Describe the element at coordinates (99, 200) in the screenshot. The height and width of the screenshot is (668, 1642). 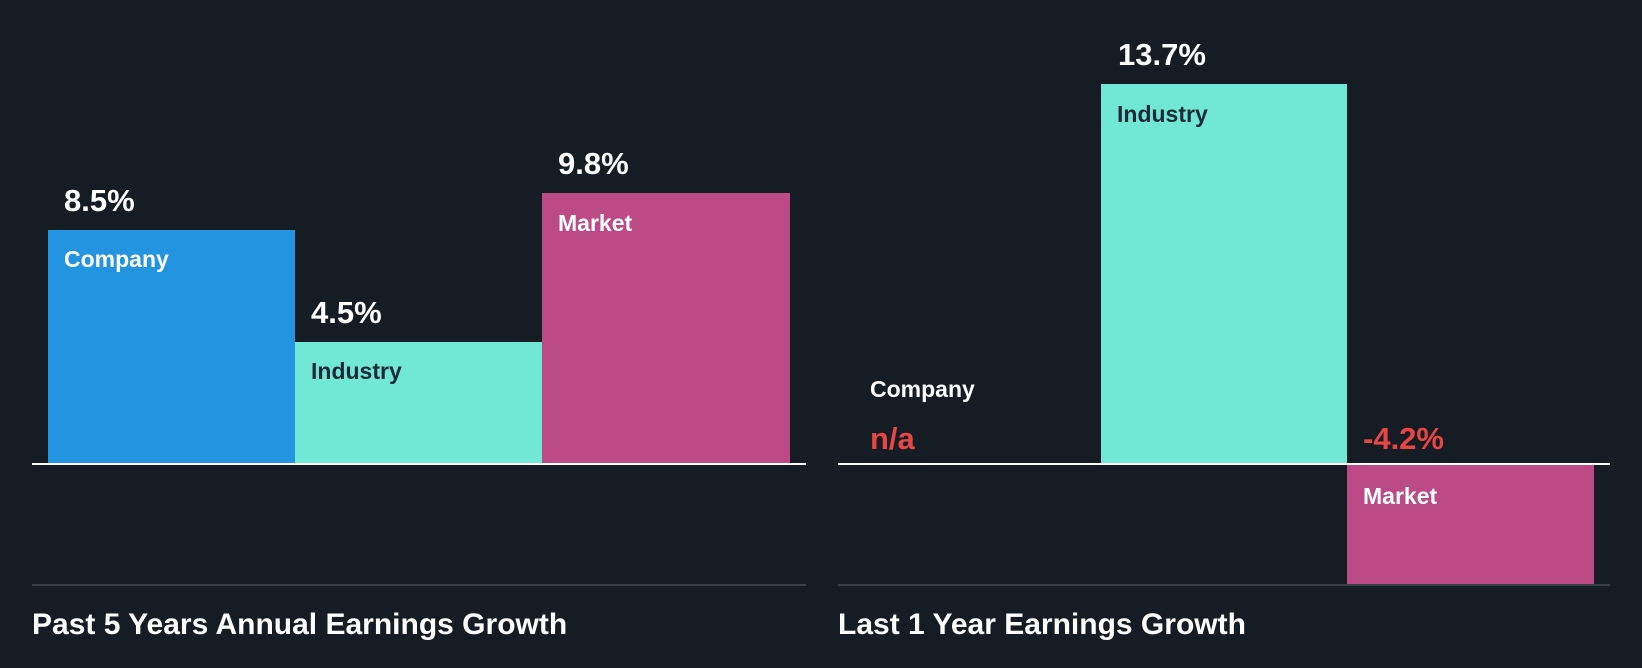
I see `value-company: 8.5%` at that location.